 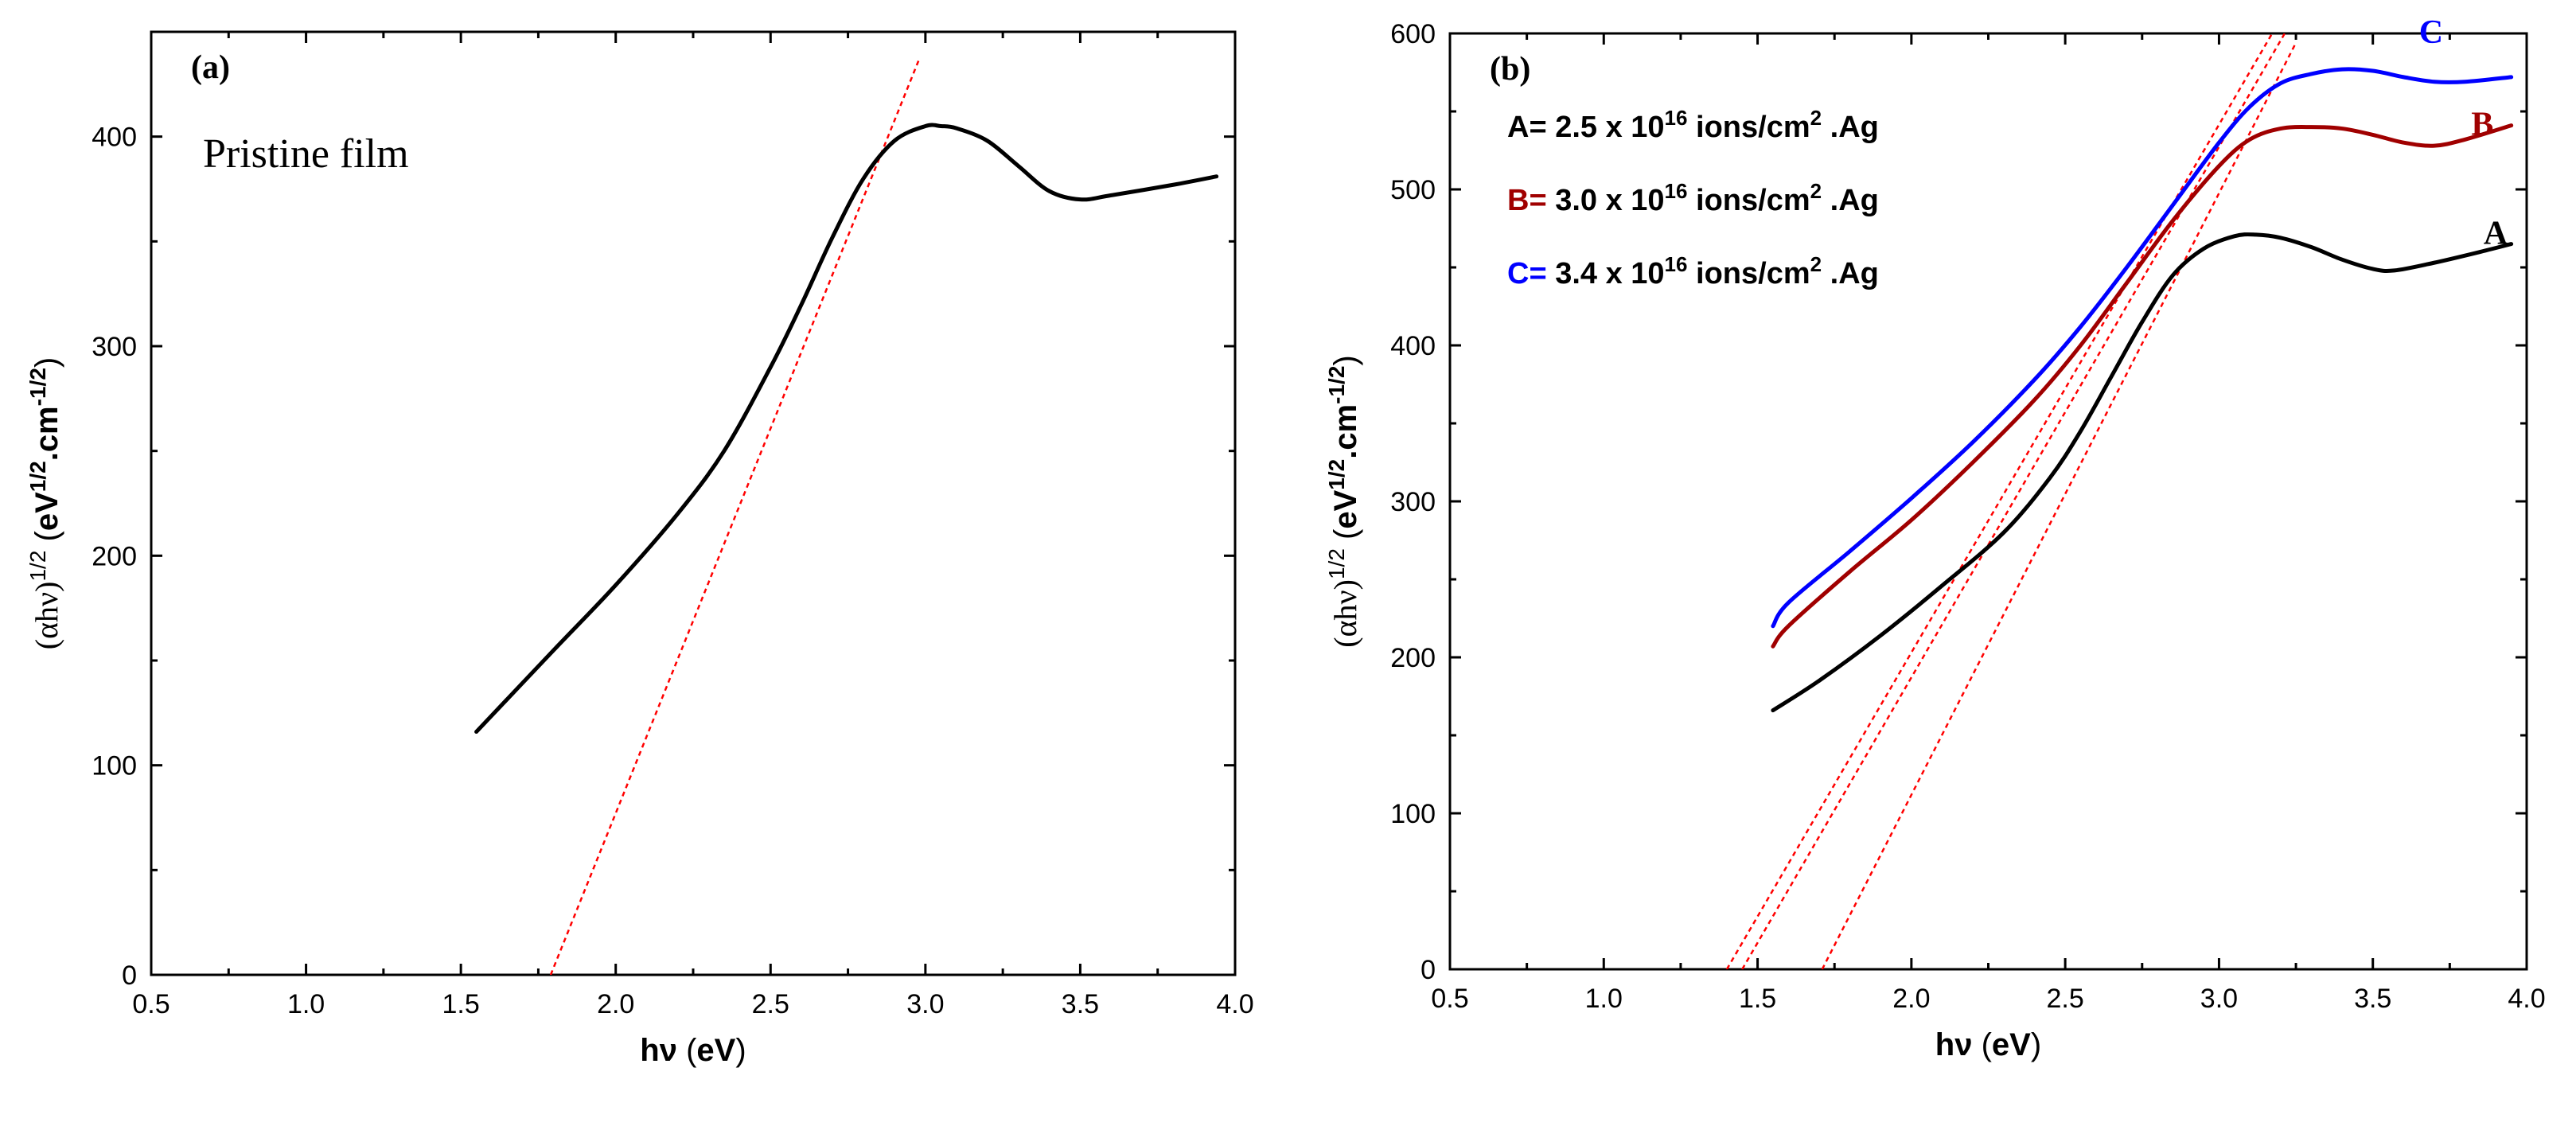 I want to click on curve-label-c: C, so click(x=2431, y=32).